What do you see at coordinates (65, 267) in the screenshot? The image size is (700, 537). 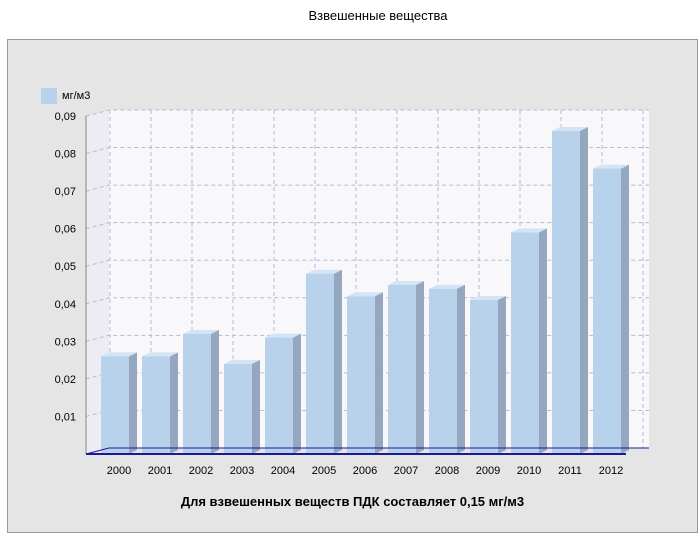 I see `y-tick-label: 0,05` at bounding box center [65, 267].